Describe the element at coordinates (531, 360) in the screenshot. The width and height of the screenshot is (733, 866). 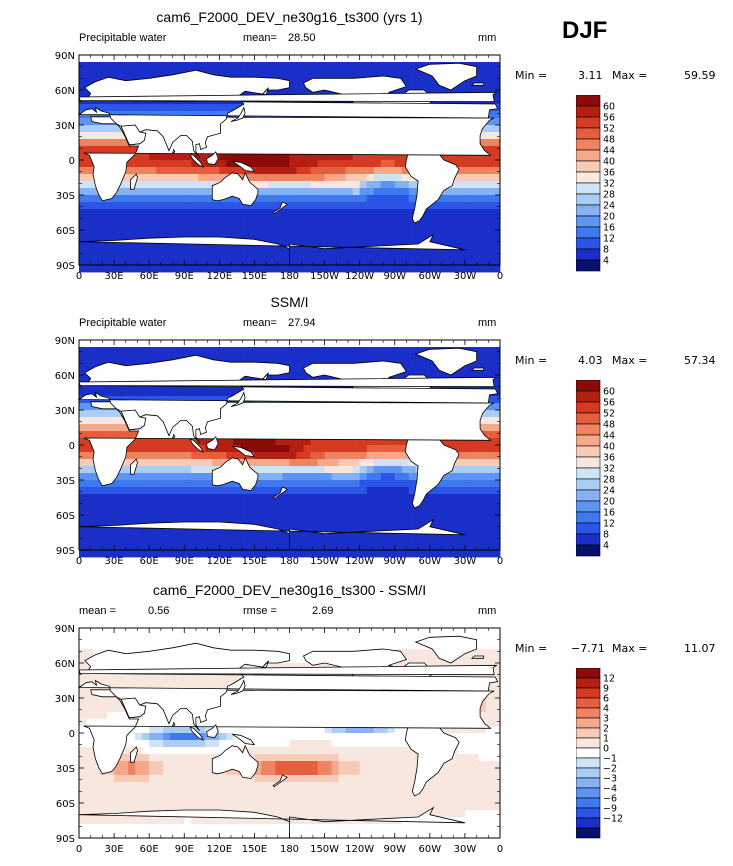
I see `min-label: Min =` at that location.